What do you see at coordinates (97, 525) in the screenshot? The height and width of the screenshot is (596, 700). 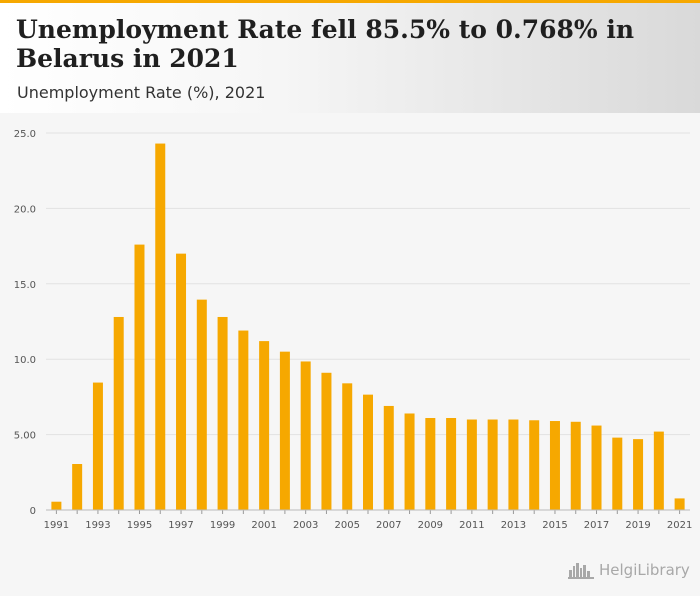 I see `x-tick-label: 1993` at bounding box center [97, 525].